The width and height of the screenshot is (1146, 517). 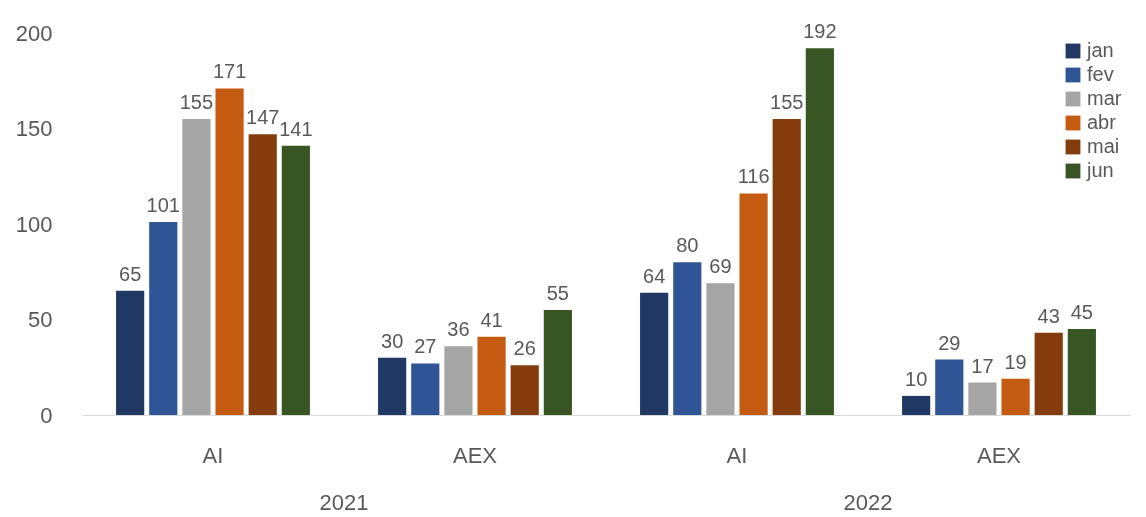 I want to click on y-tick-label: 100, so click(x=34, y=224).